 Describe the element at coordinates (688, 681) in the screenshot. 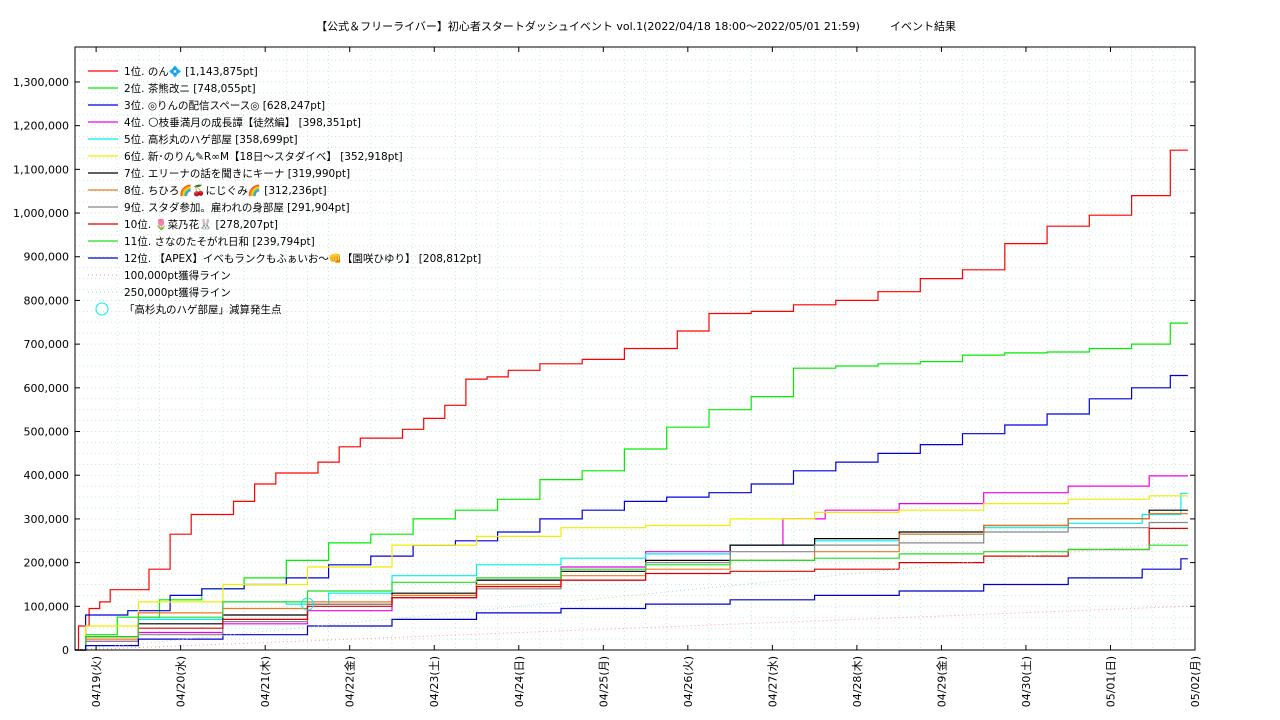

I see `x-tick-label: 04/26(火)` at that location.